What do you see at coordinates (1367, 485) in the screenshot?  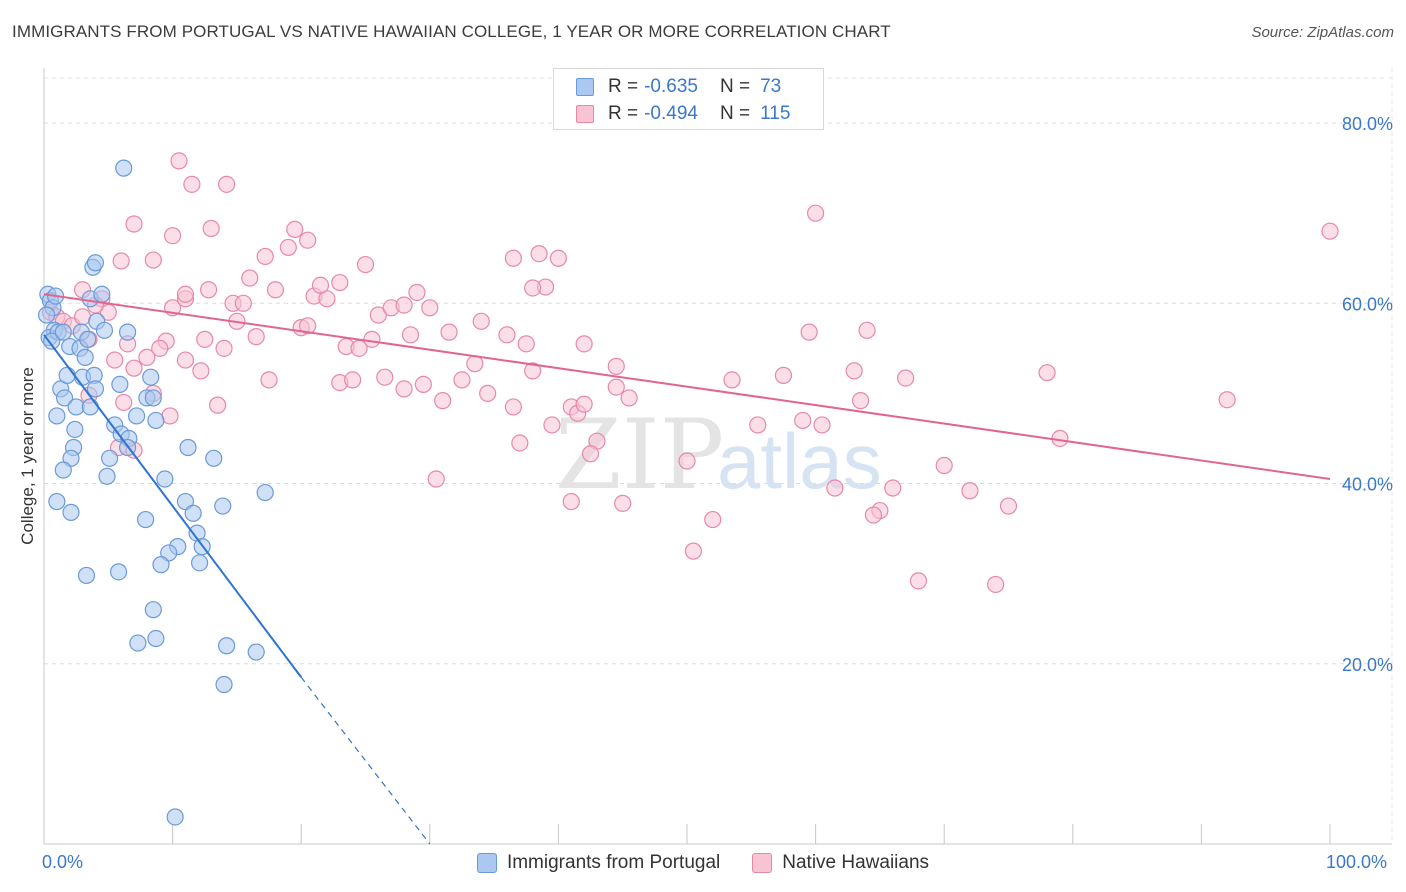 I see `y-tick-label: 40.0%` at bounding box center [1367, 485].